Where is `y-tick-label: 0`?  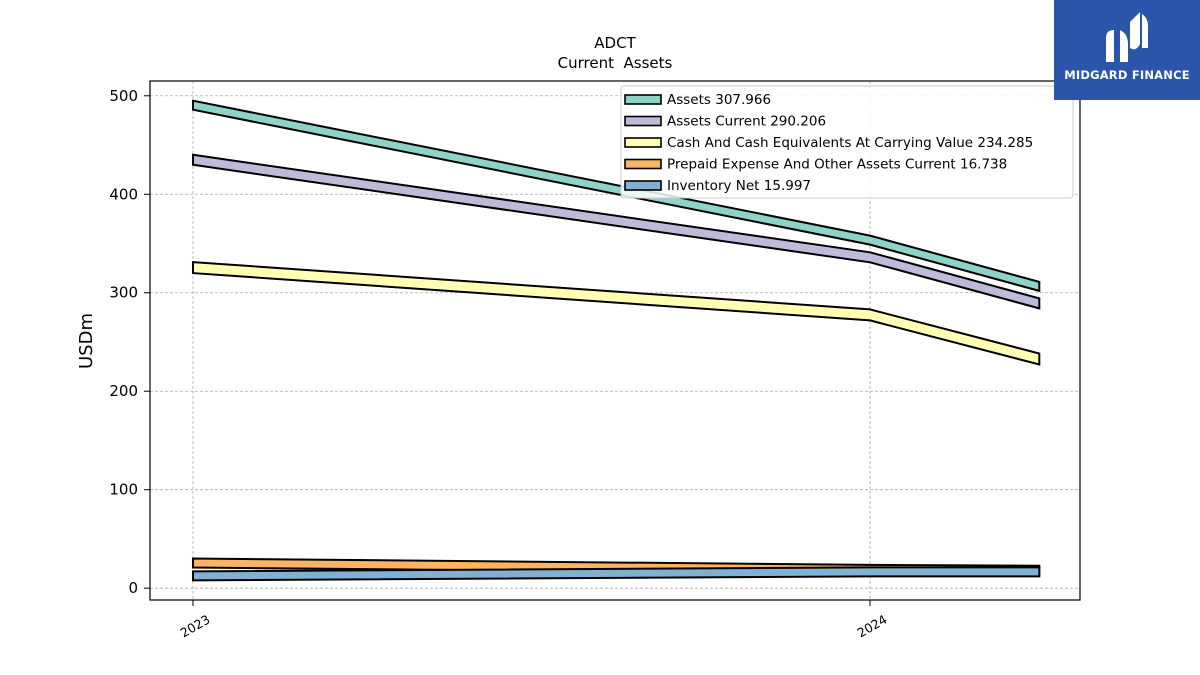
y-tick-label: 0 is located at coordinates (133, 588).